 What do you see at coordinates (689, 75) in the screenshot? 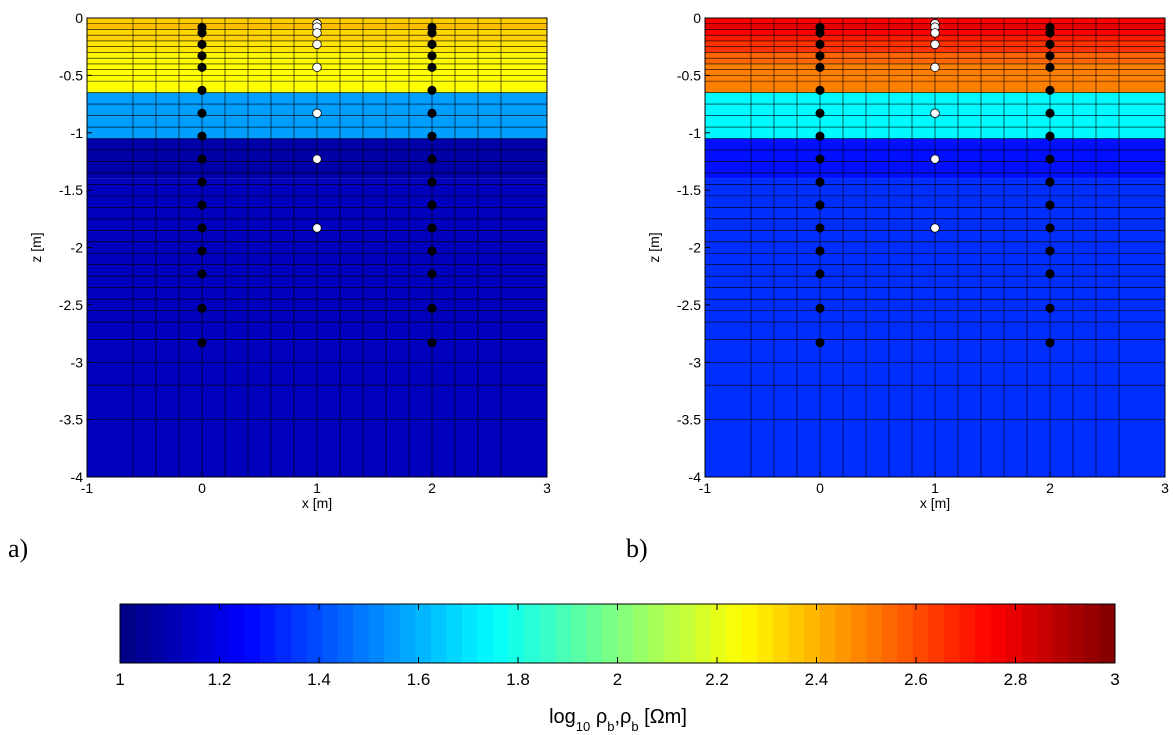
I see `y-tick-label: -0.5` at bounding box center [689, 75].